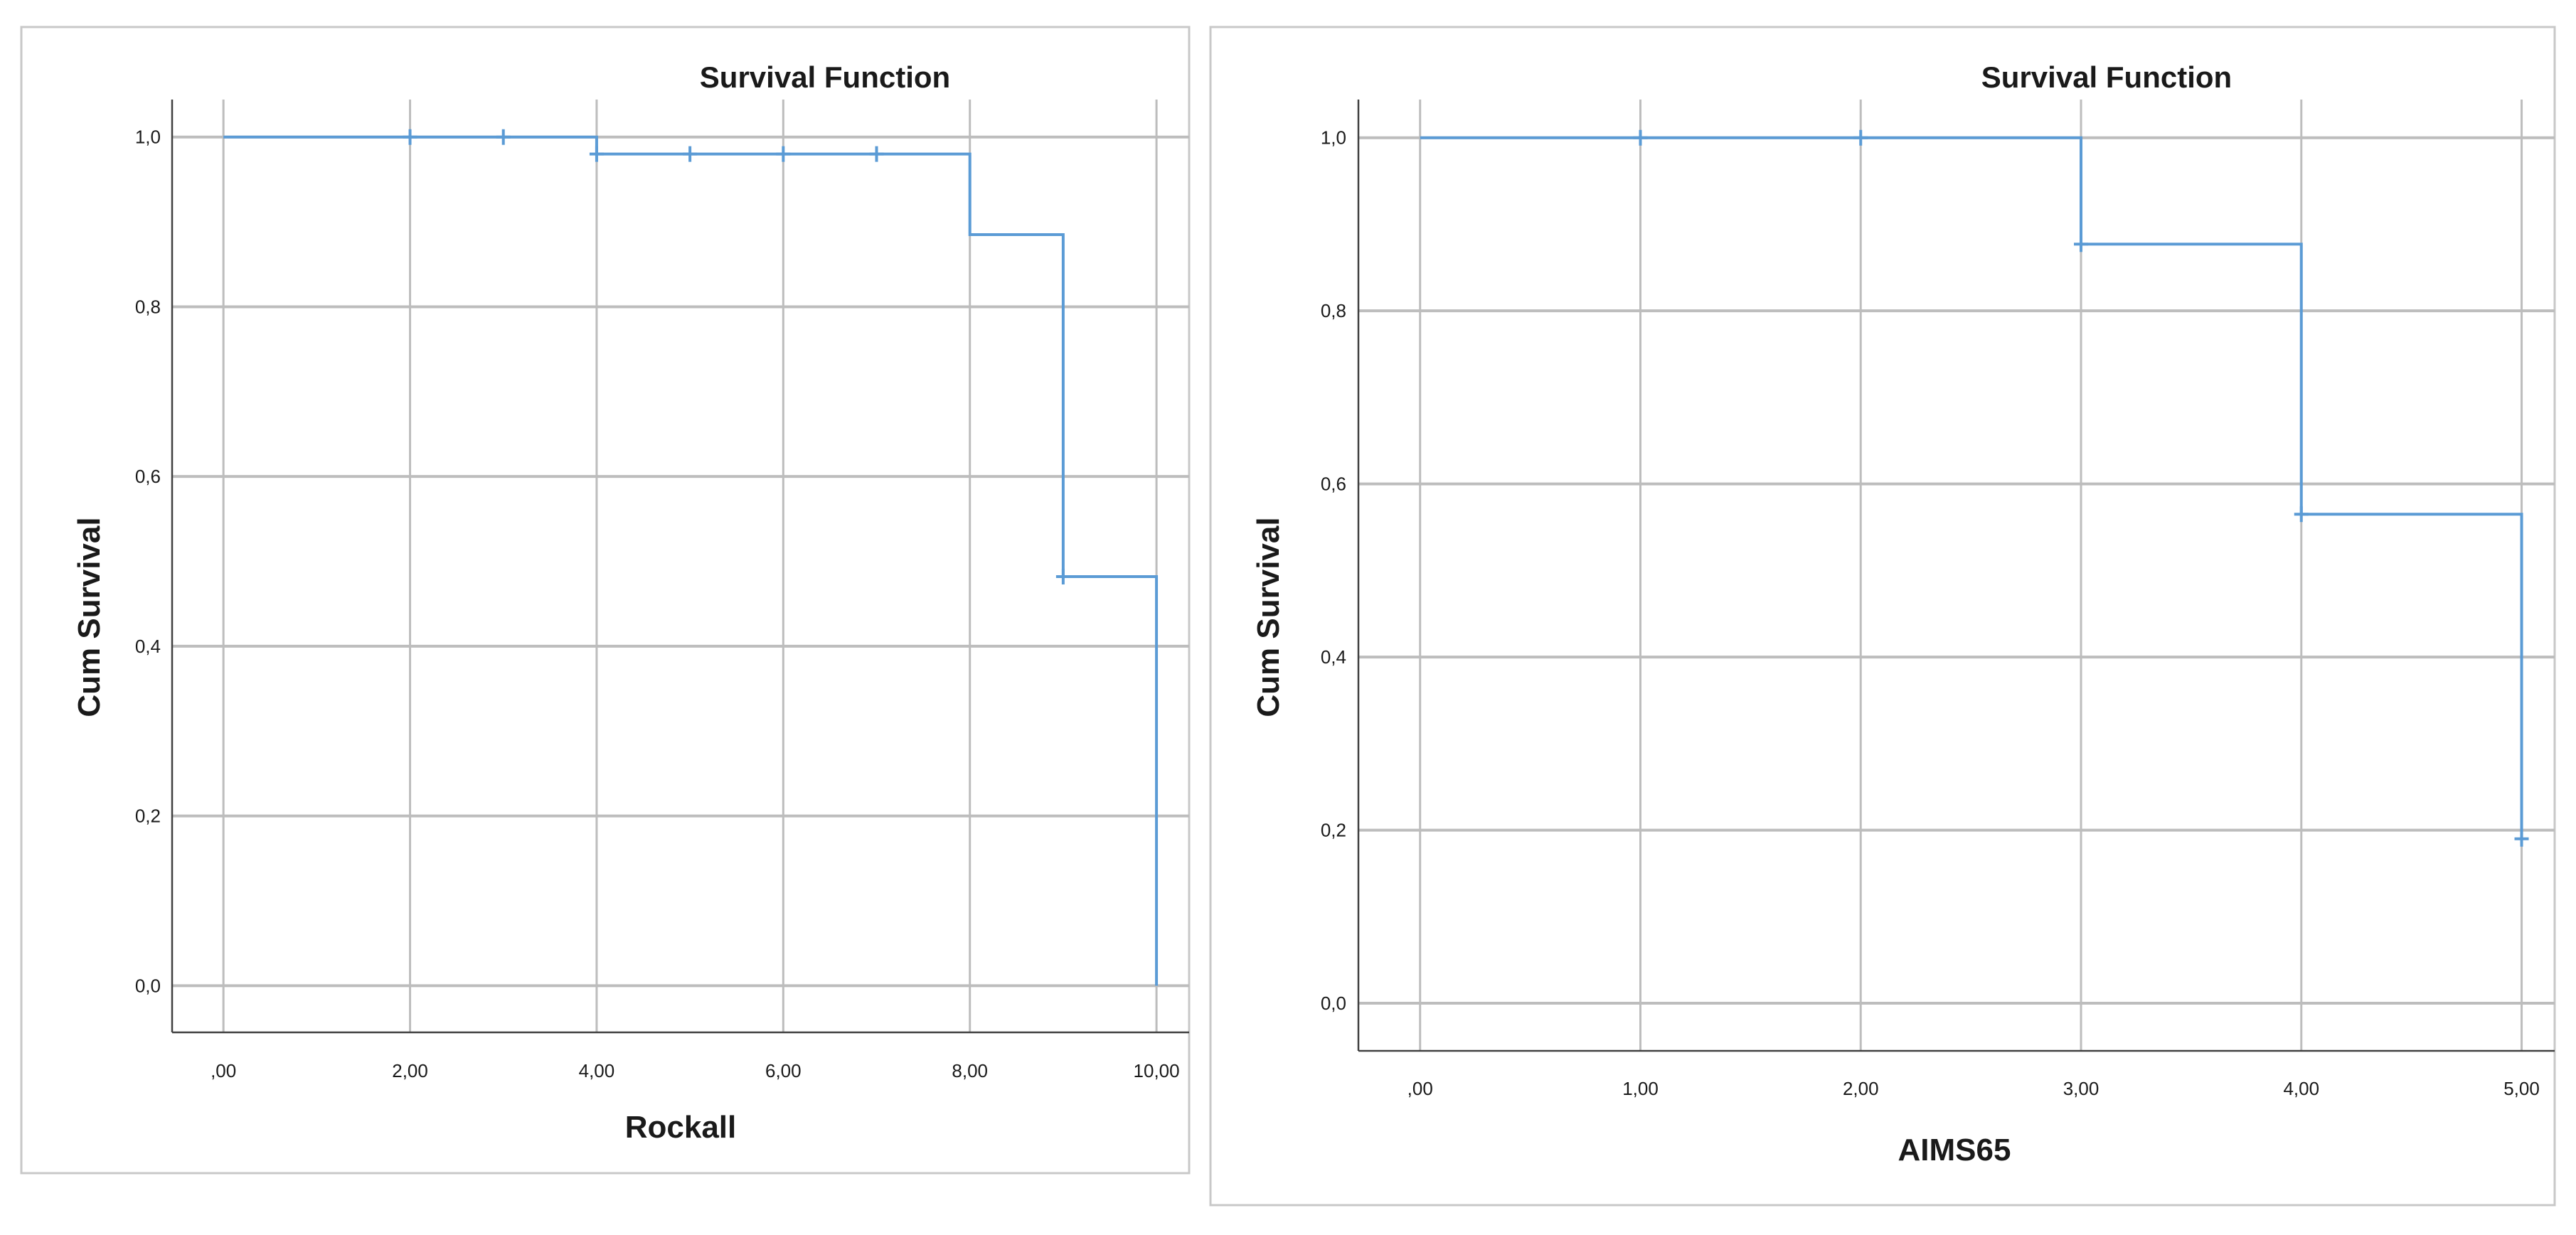  What do you see at coordinates (736, 357) in the screenshot?
I see `censored-markers` at bounding box center [736, 357].